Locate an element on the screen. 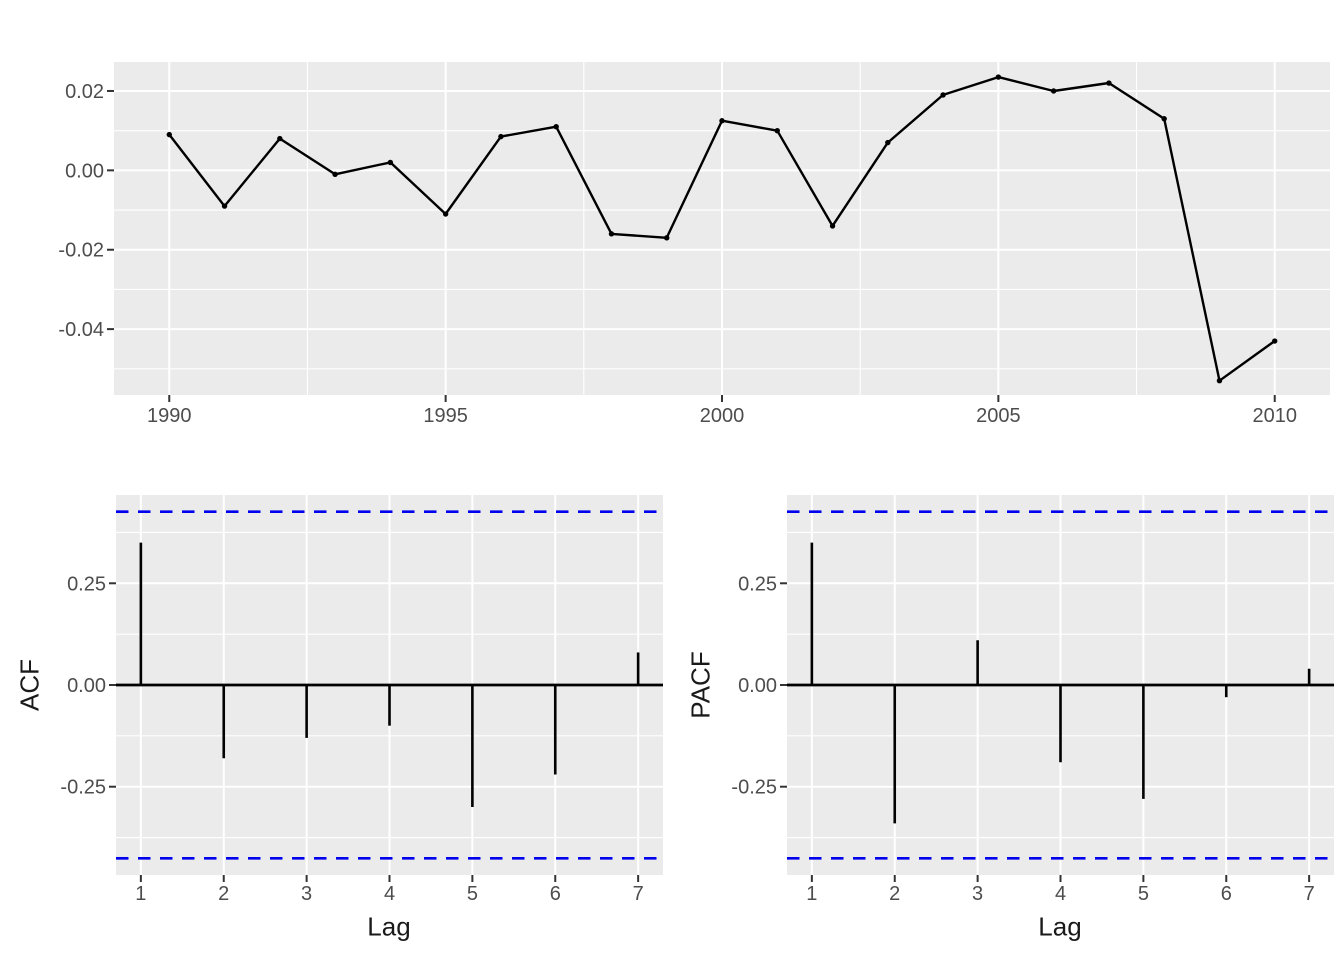 Image resolution: width=1344 pixels, height=960 pixels. acf-y-axis-title: ACF is located at coordinates (29, 685).